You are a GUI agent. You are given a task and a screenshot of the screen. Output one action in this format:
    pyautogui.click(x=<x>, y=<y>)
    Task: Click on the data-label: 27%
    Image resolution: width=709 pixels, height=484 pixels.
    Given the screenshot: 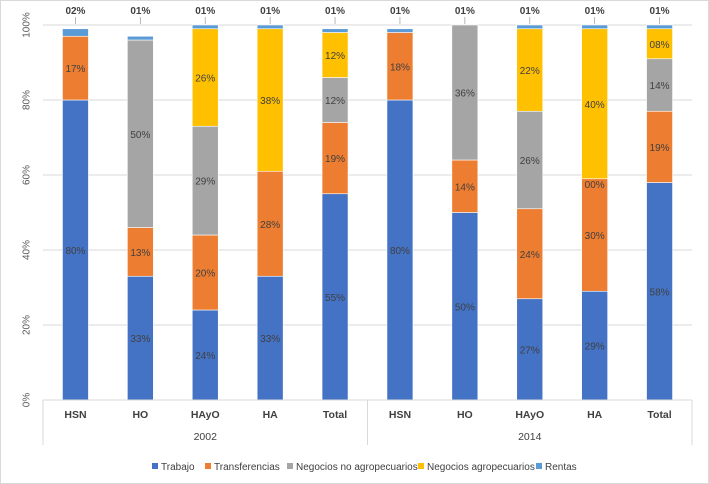 What is the action you would take?
    pyautogui.click(x=530, y=350)
    